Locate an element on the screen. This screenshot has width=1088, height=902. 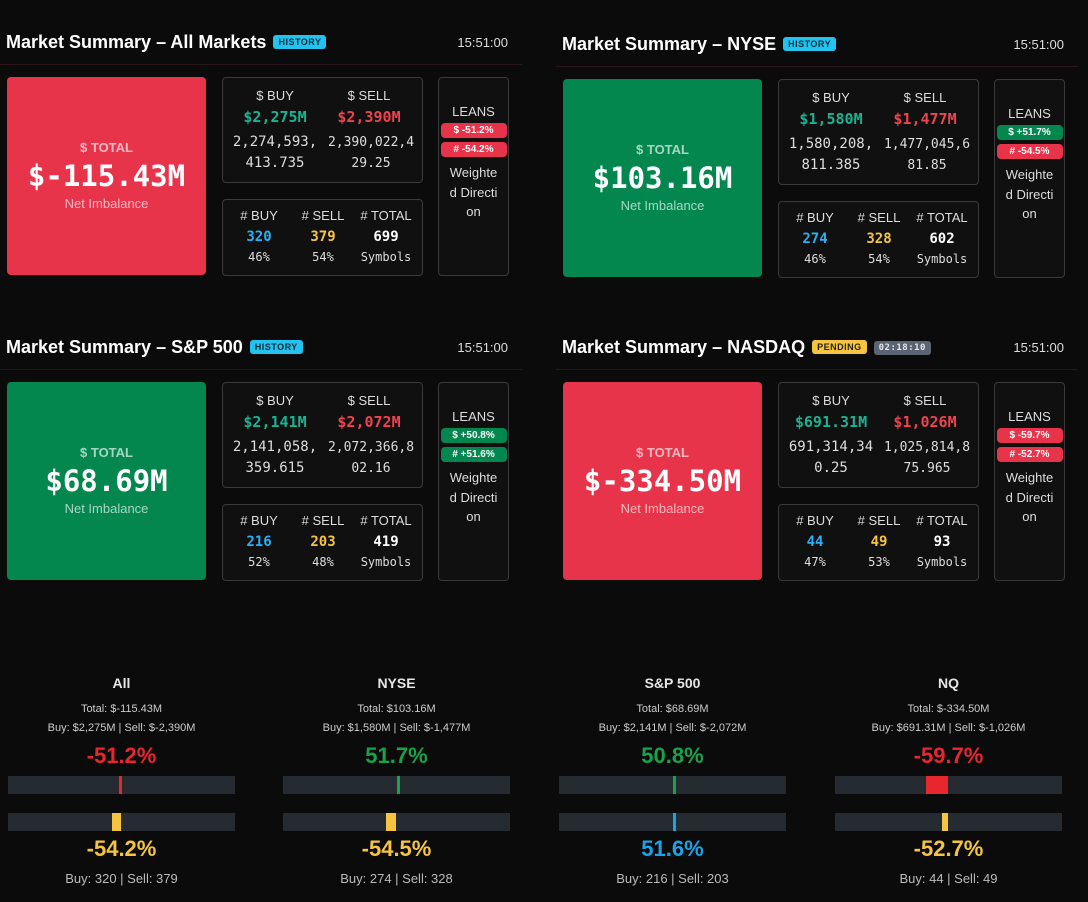
count-box: # BUY 320 46% # SELL 379 54% # TOTAL 699 Symbols is located at coordinates (322, 237).